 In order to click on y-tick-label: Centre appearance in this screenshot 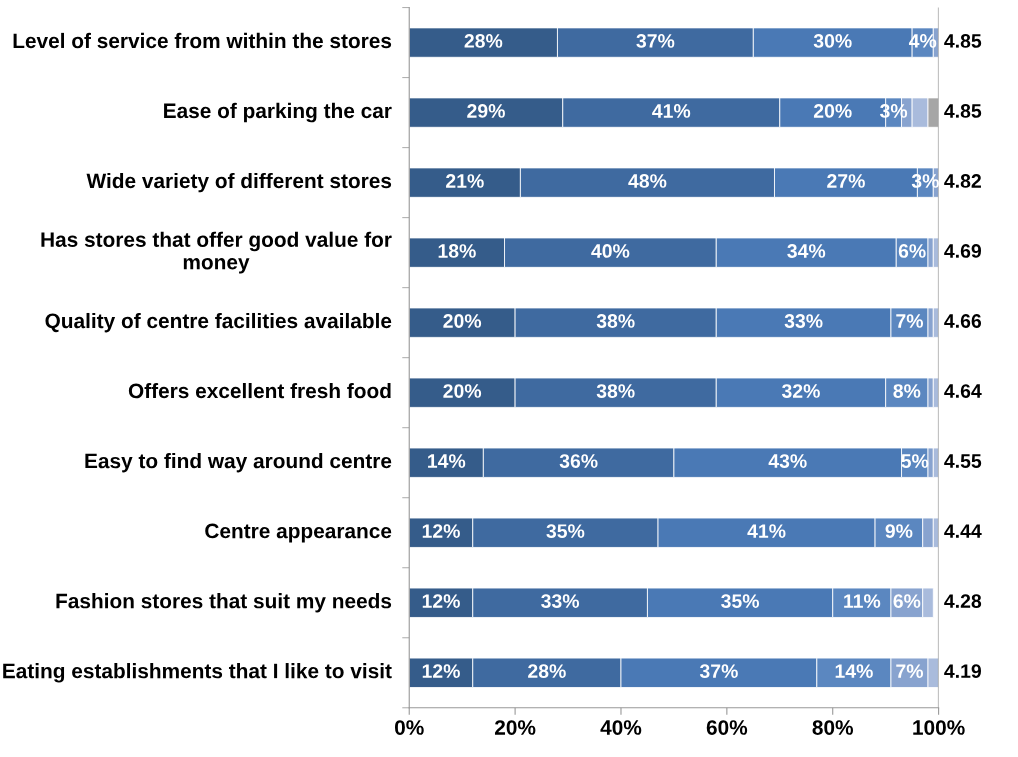, I will do `click(298, 533)`.